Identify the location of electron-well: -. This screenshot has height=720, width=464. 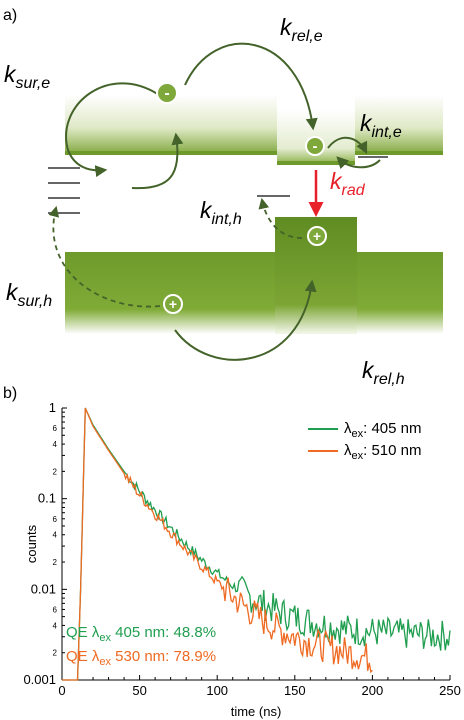
(315, 146).